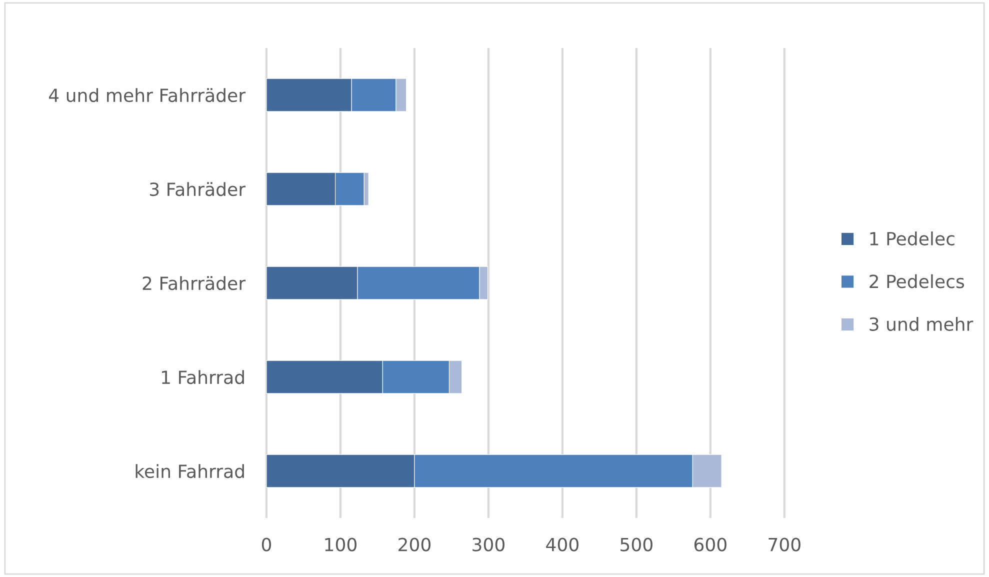 Image resolution: width=989 pixels, height=577 pixels. Describe the element at coordinates (636, 545) in the screenshot. I see `x-tick-label: 500` at that location.